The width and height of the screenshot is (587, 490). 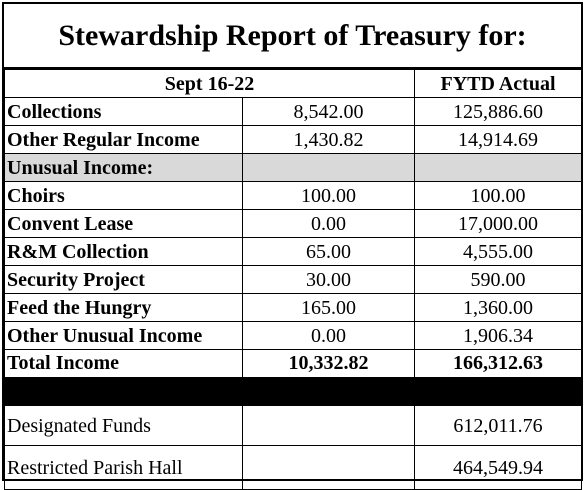 I want to click on ytd-value: 4,555.00, so click(x=498, y=251).